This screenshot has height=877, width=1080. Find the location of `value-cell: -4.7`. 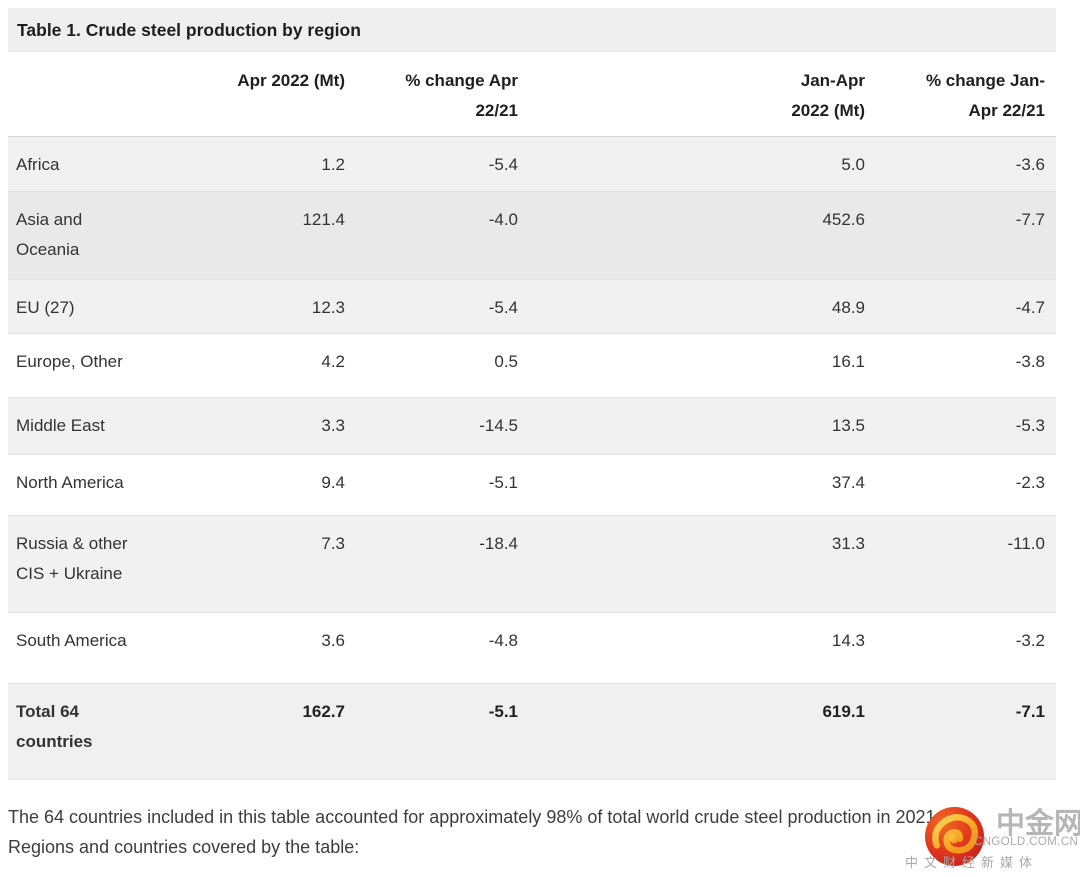

value-cell: -4.7 is located at coordinates (1030, 307).